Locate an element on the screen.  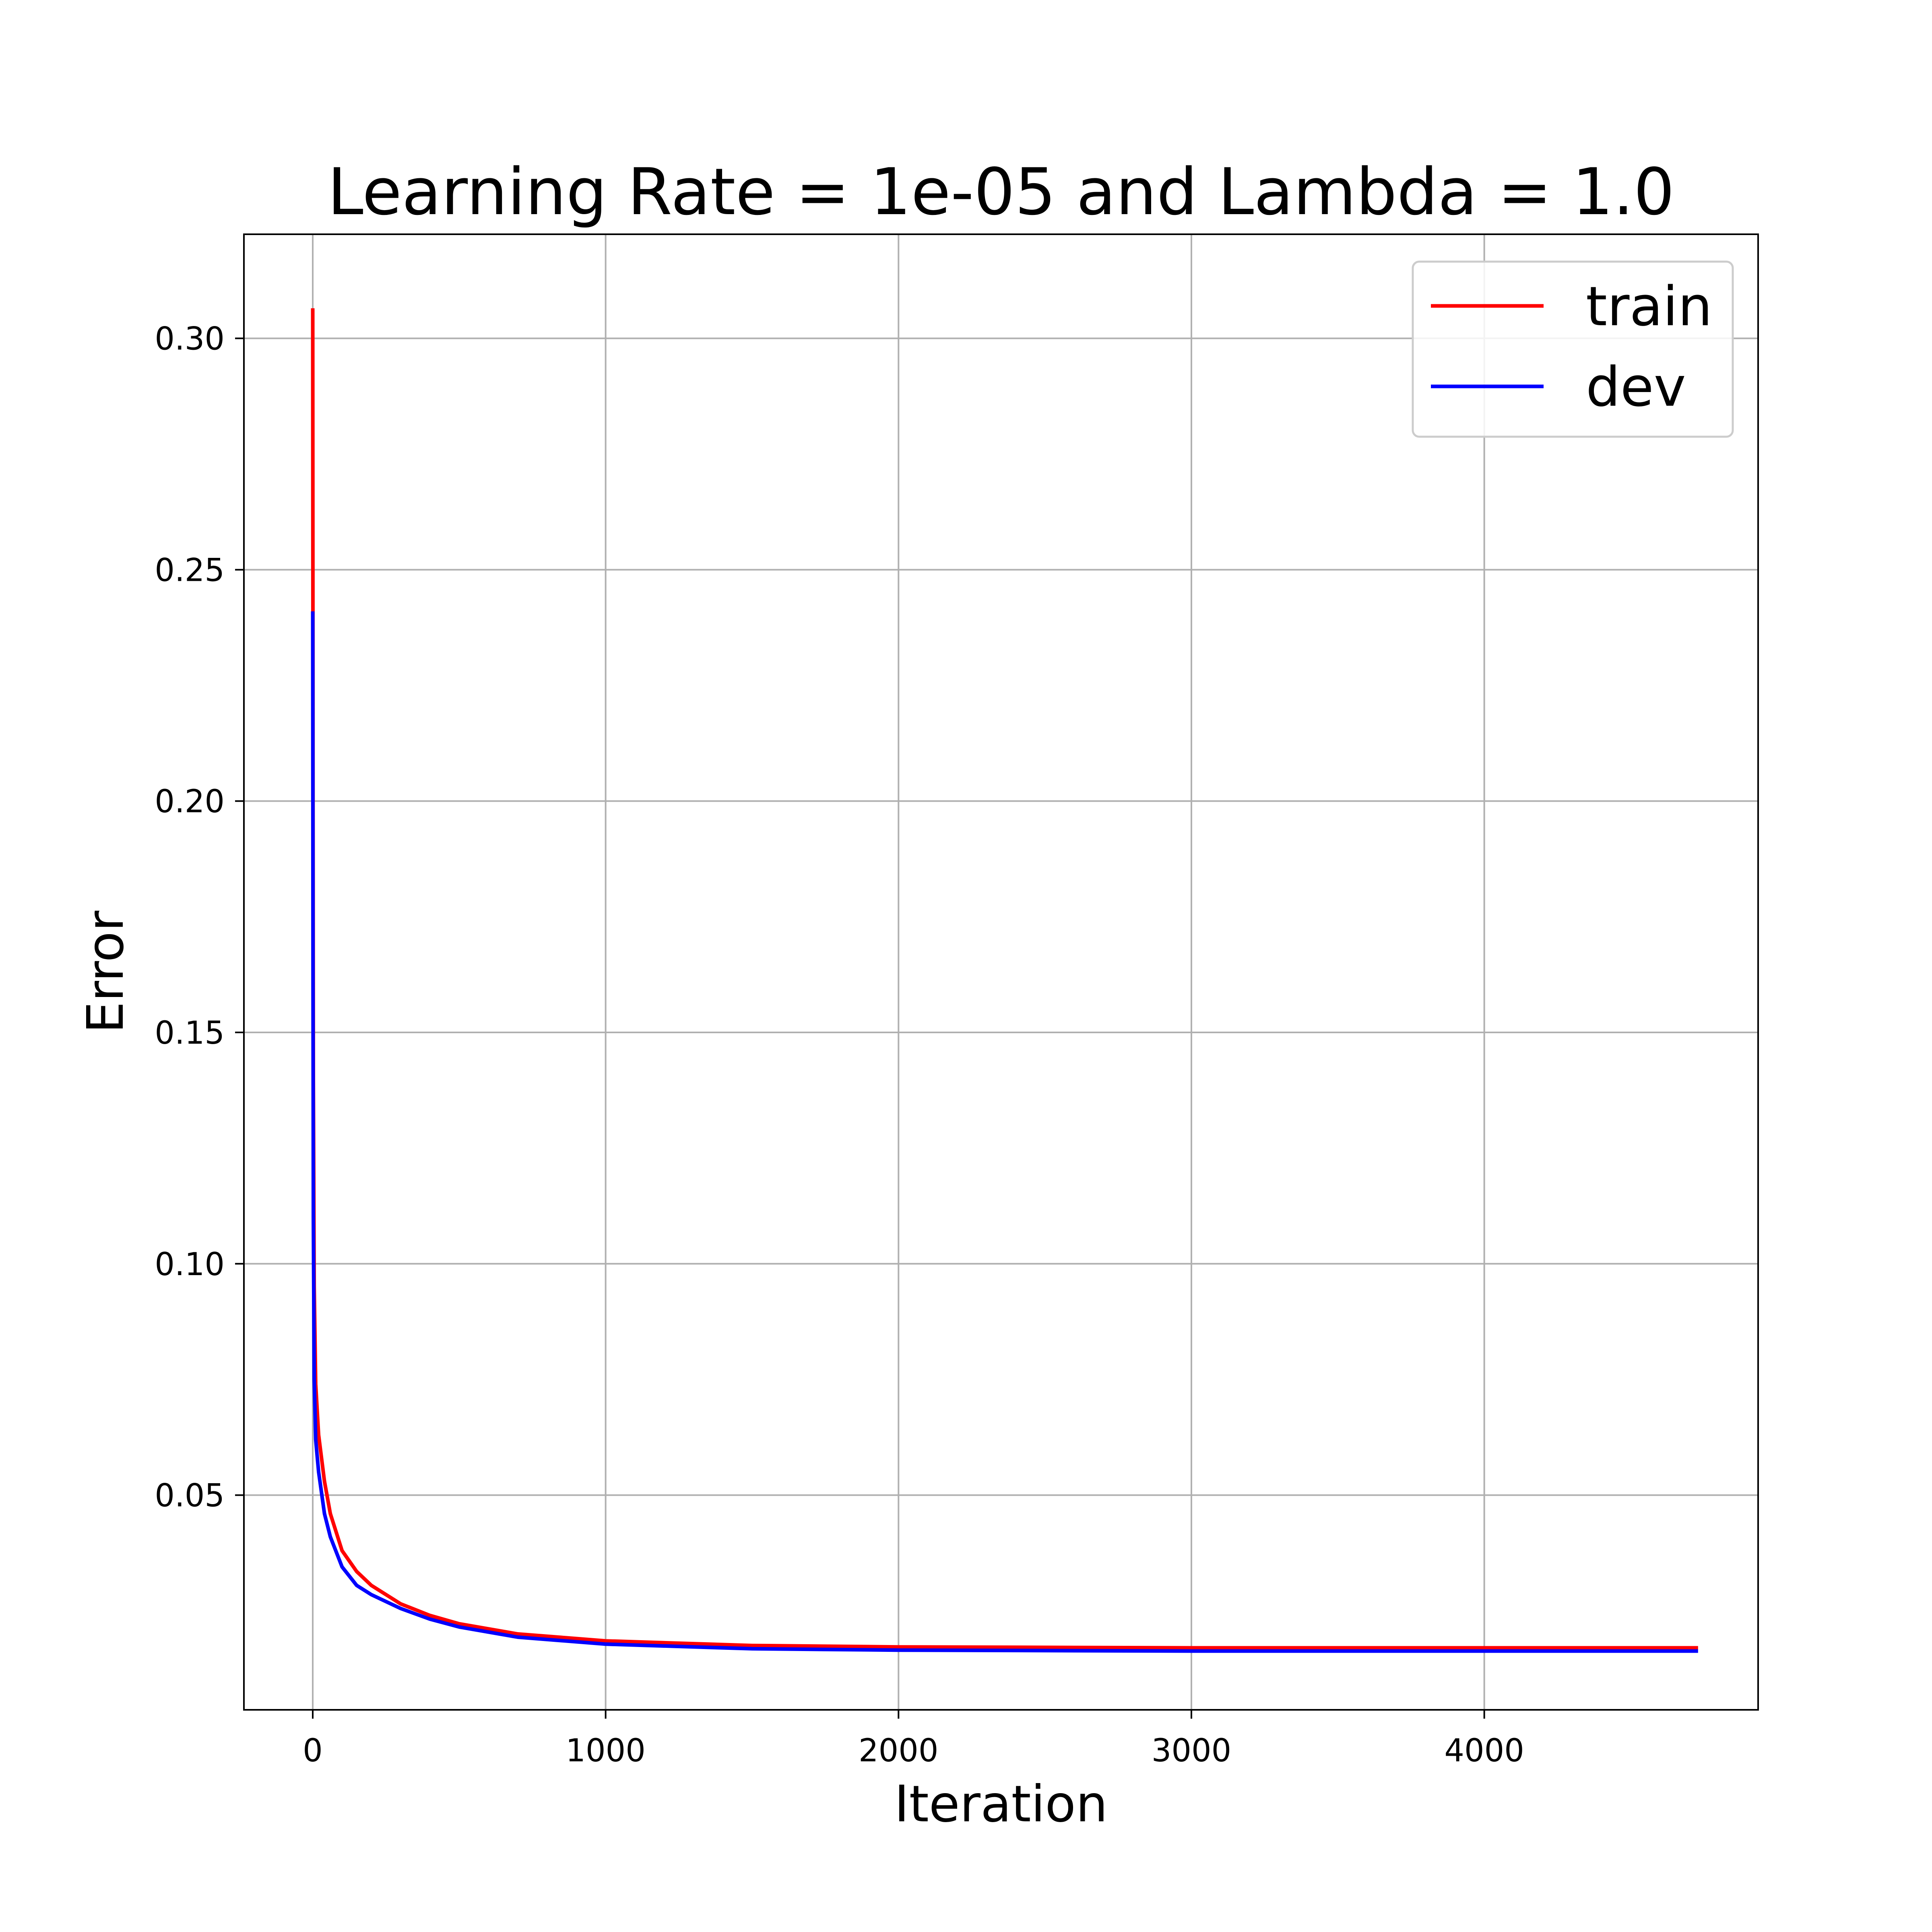
x-tick-label: 0 is located at coordinates (313, 1751).